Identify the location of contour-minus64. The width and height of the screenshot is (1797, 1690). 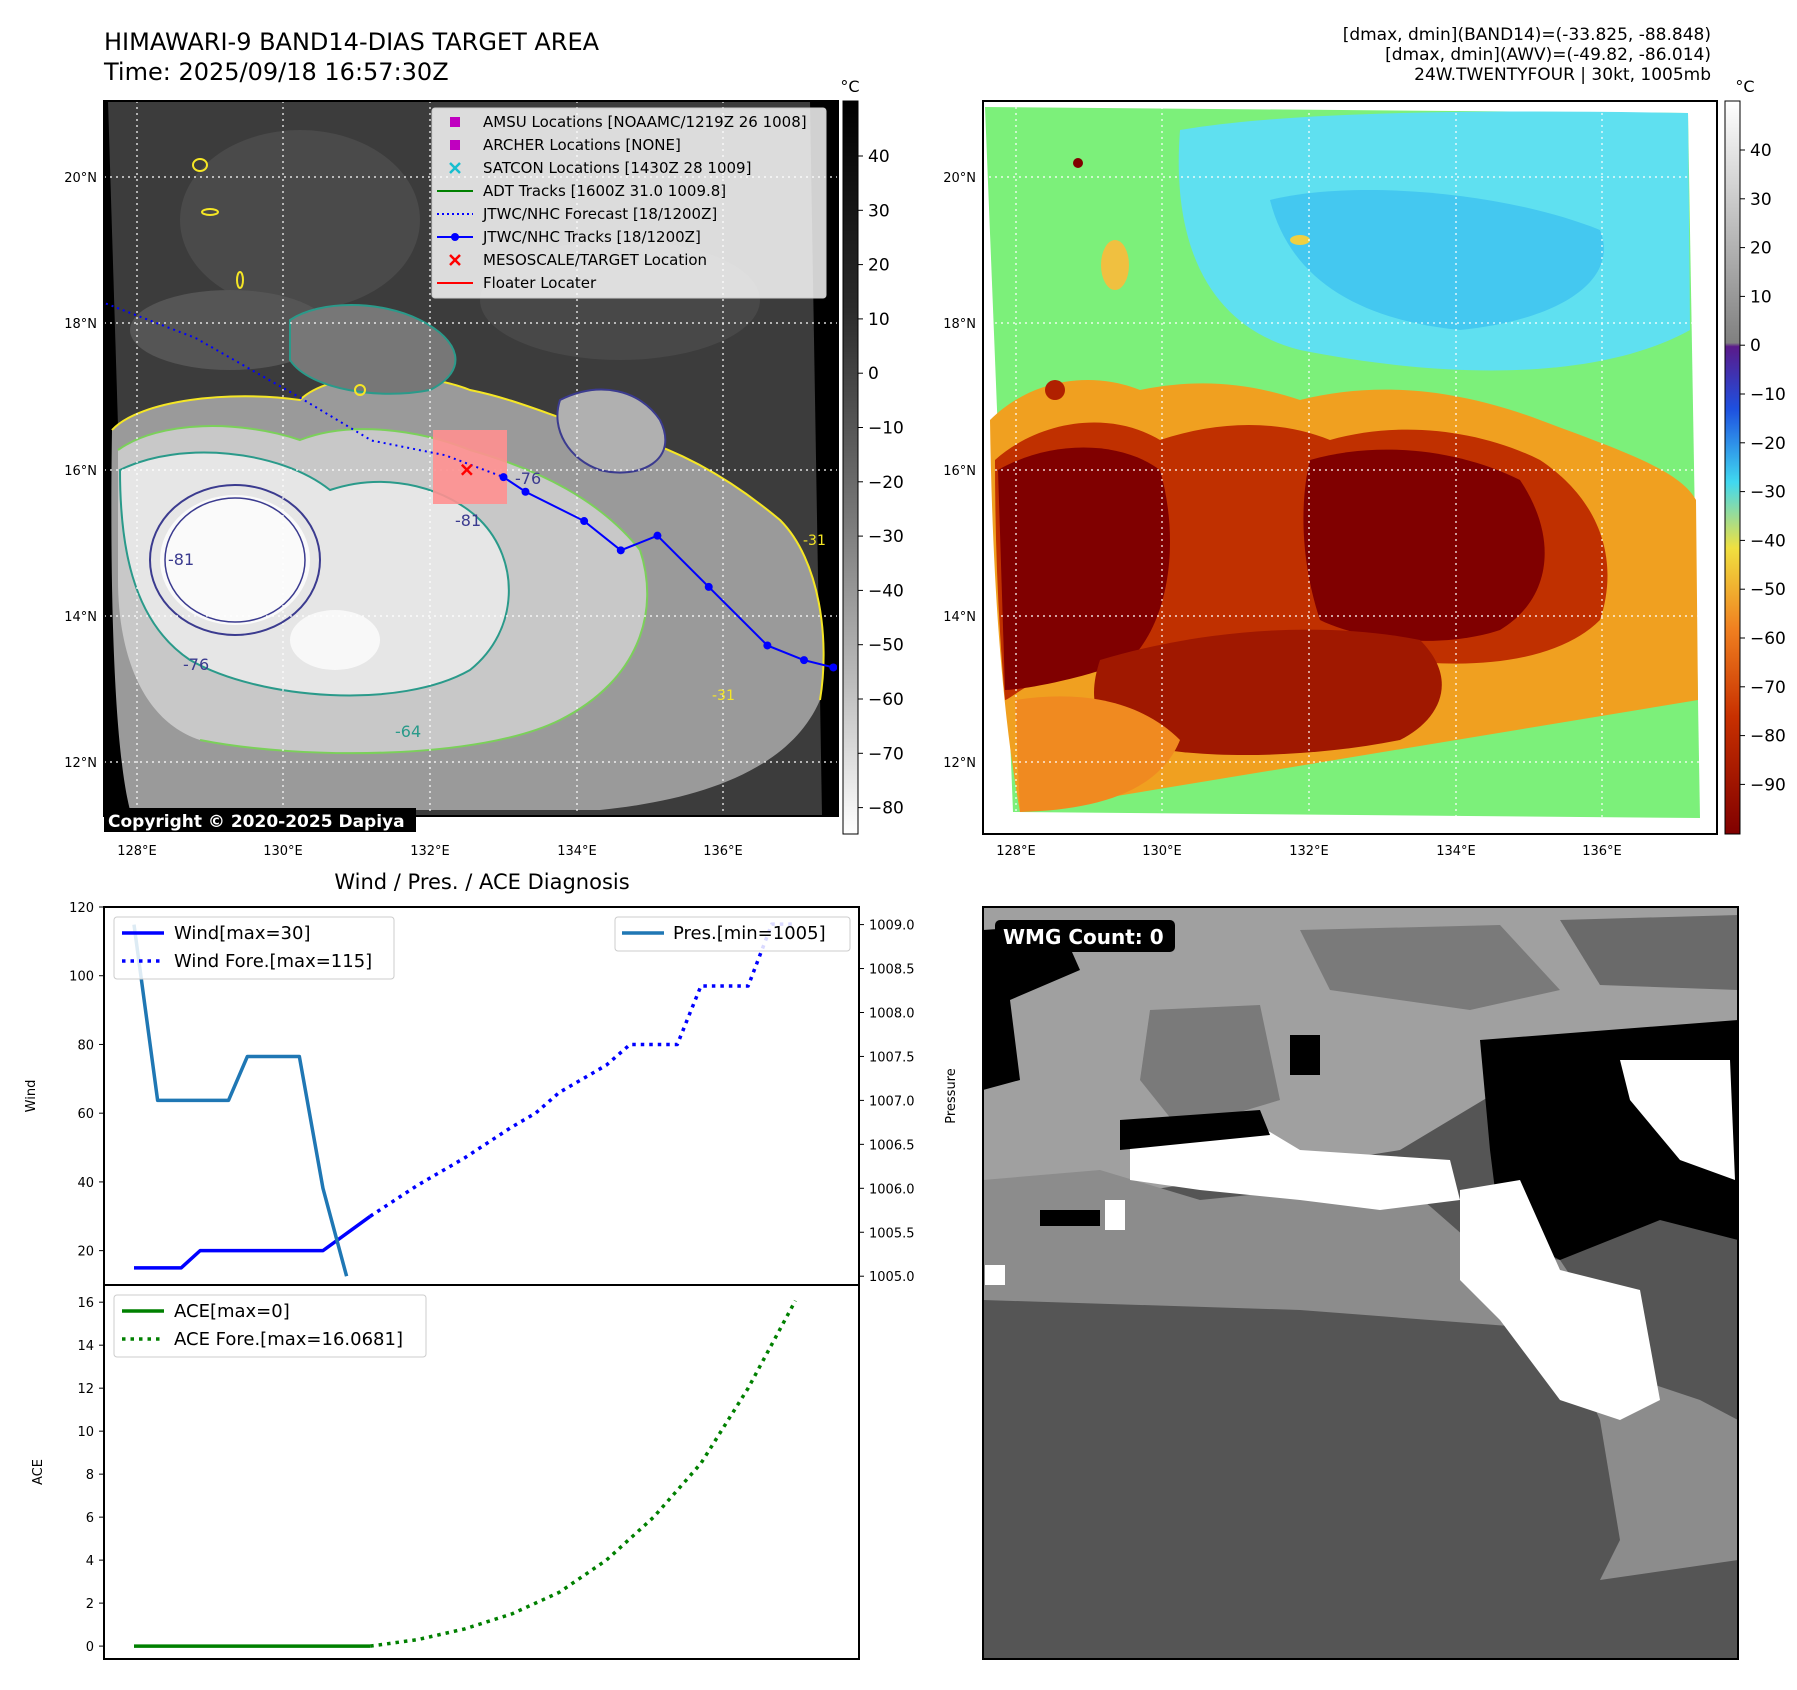
(314, 574).